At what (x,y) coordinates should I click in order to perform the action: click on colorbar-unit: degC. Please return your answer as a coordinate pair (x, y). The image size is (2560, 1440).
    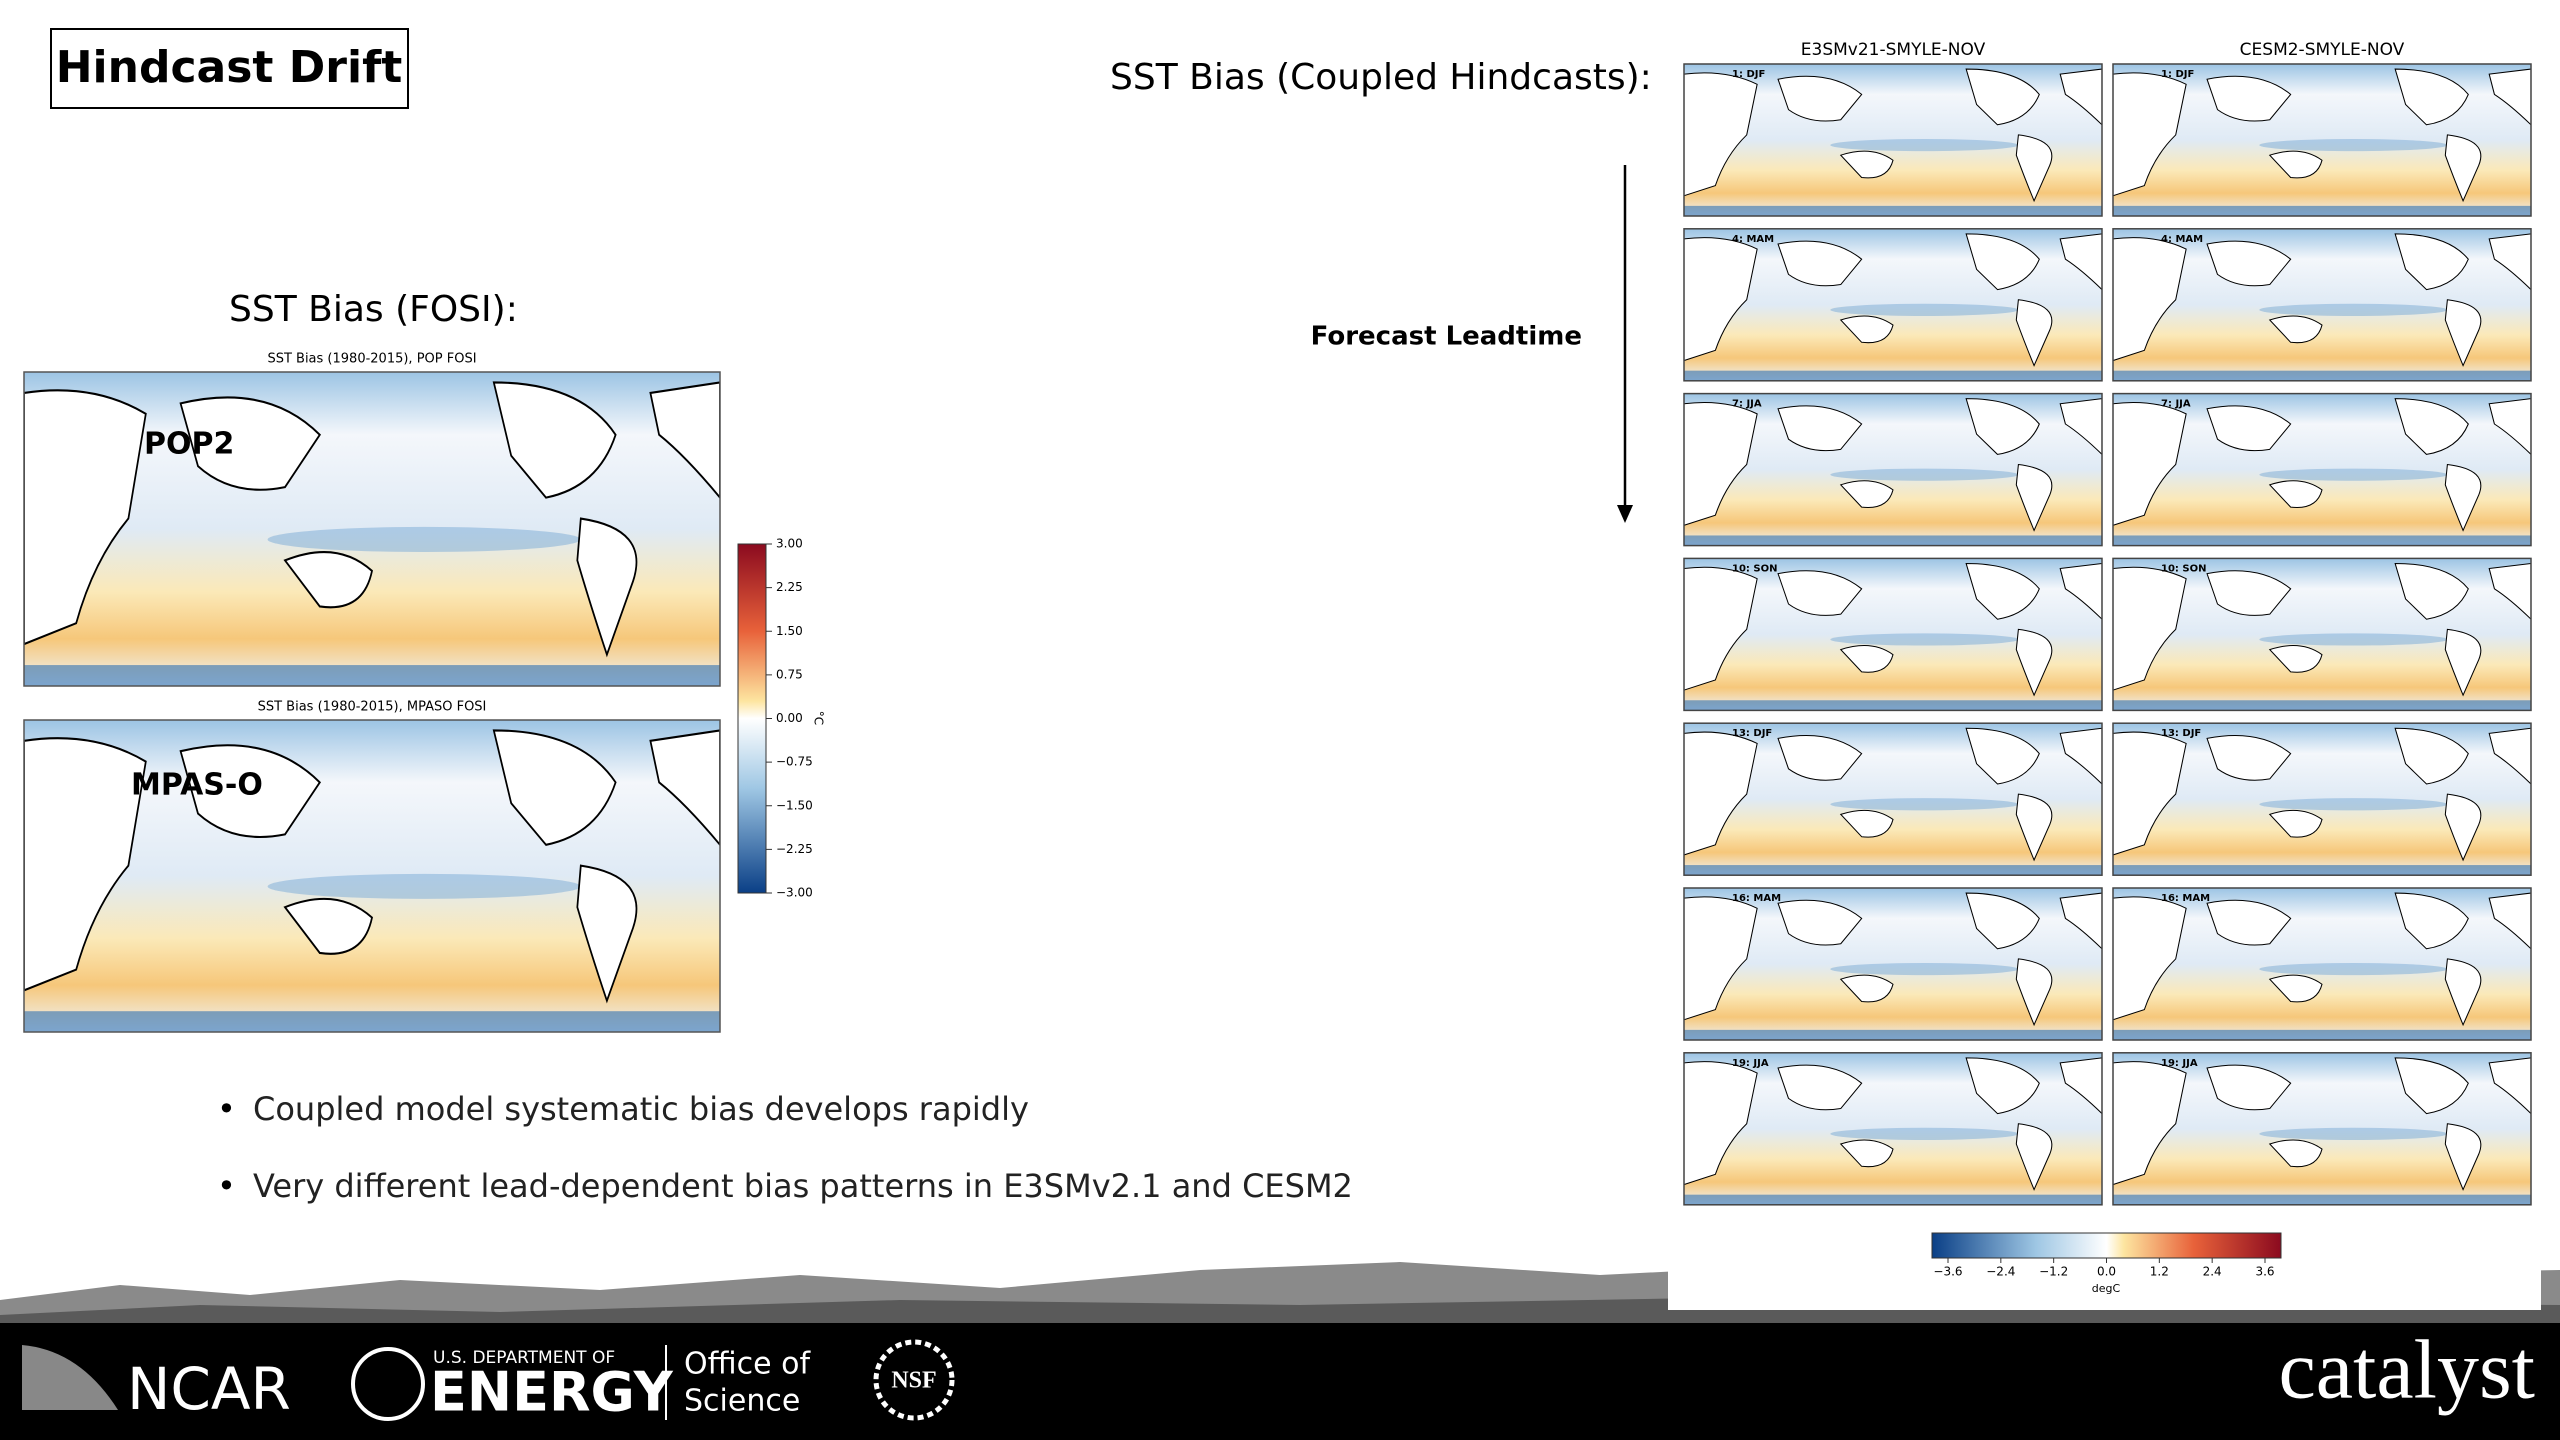
    Looking at the image, I should click on (2106, 1288).